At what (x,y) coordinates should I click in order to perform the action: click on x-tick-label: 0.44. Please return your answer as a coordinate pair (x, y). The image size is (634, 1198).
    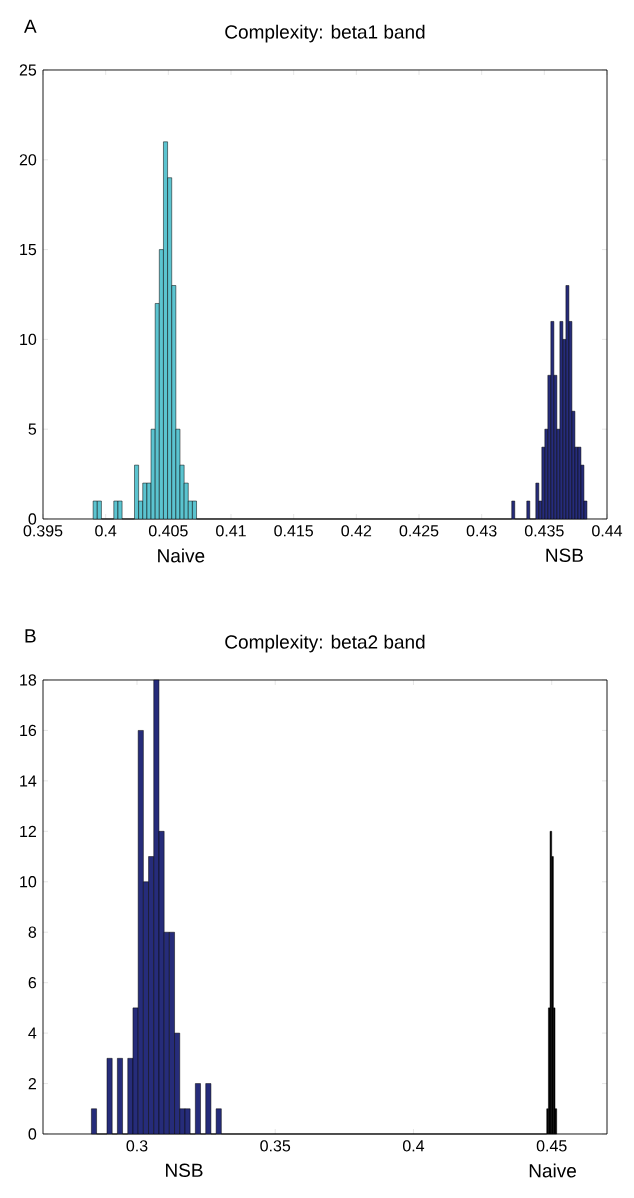
    Looking at the image, I should click on (607, 531).